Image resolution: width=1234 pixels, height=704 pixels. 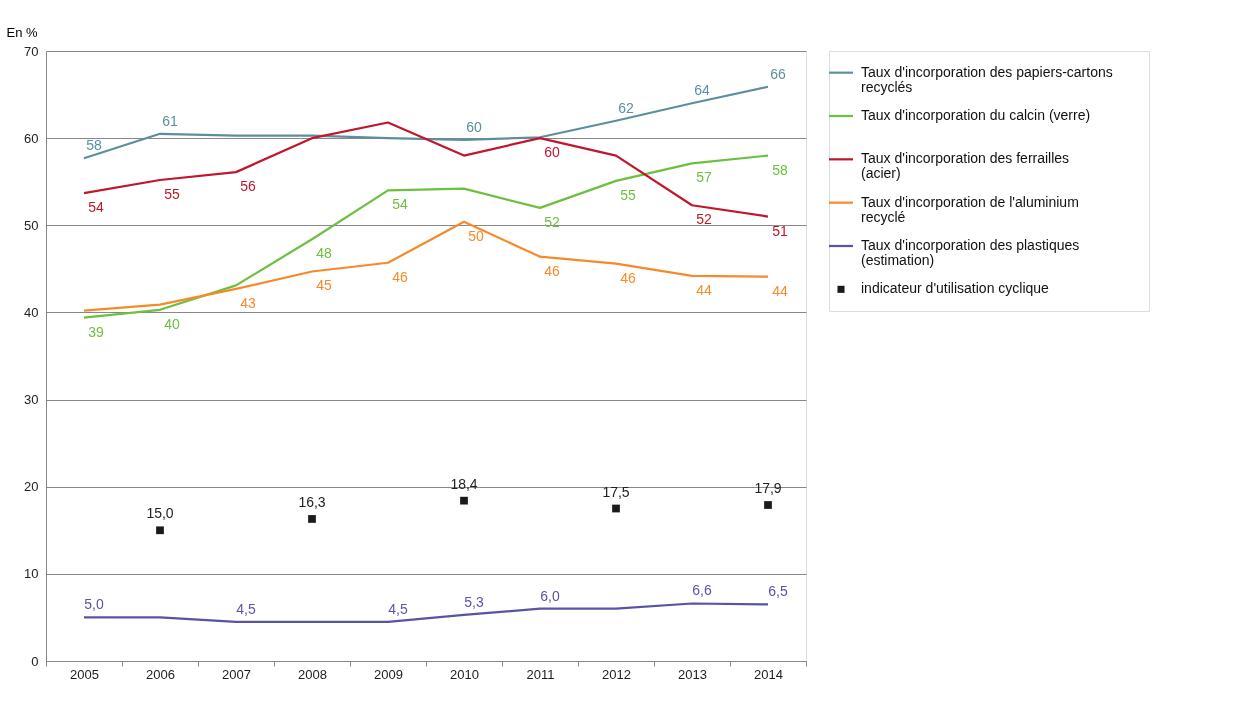 I want to click on legend-label: Taux d'incorporation des papiers-cartons recyclés, so click(x=987, y=79).